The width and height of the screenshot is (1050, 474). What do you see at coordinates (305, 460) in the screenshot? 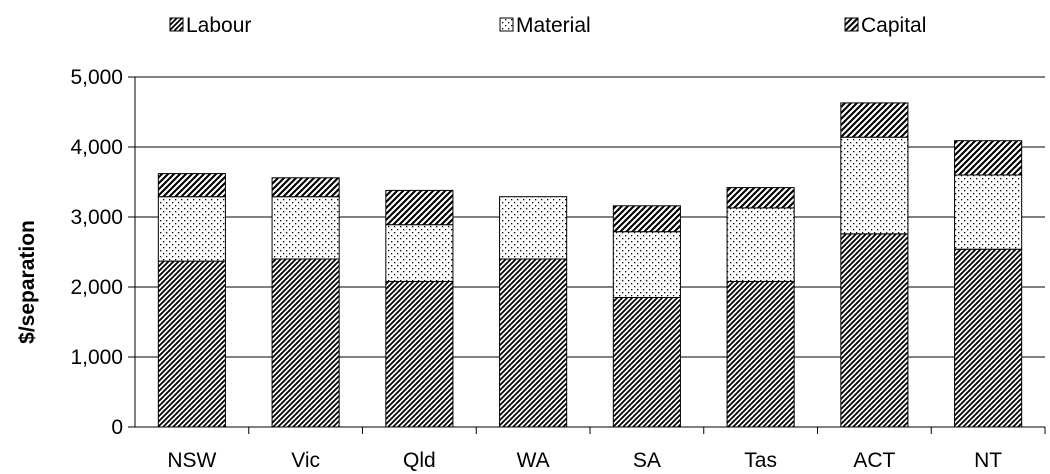
I see `x-tick-label: Vic` at bounding box center [305, 460].